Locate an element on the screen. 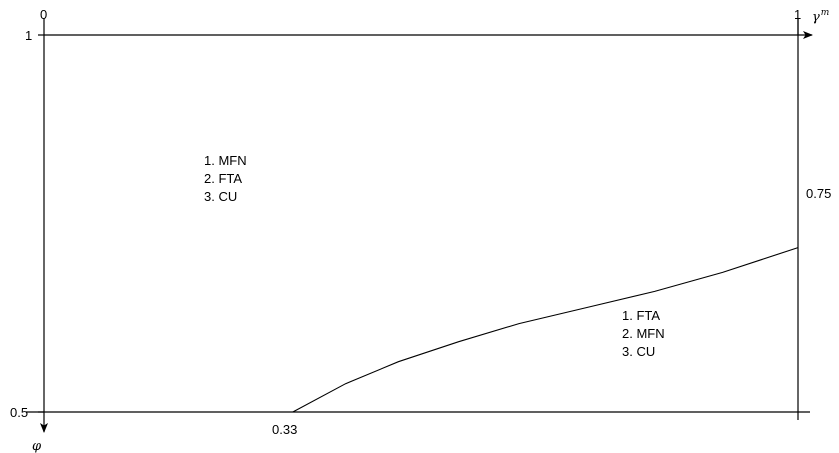  region-lower-right: 1. FTA 2. MFN 3. CU is located at coordinates (643, 333).